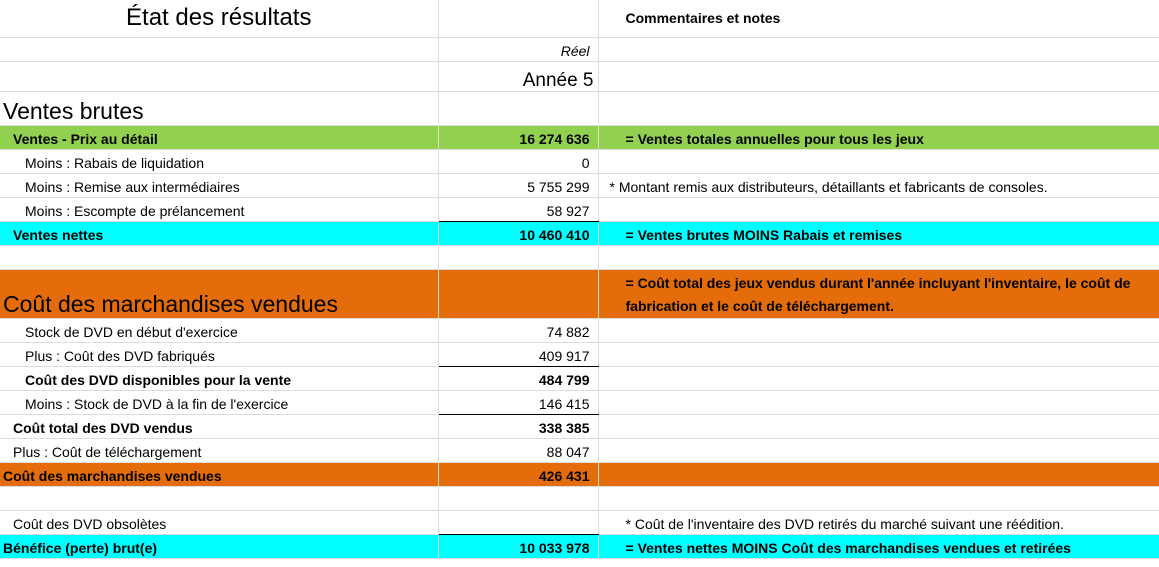  What do you see at coordinates (219, 426) in the screenshot?
I see `row-label: Coût total des DVD vendus` at bounding box center [219, 426].